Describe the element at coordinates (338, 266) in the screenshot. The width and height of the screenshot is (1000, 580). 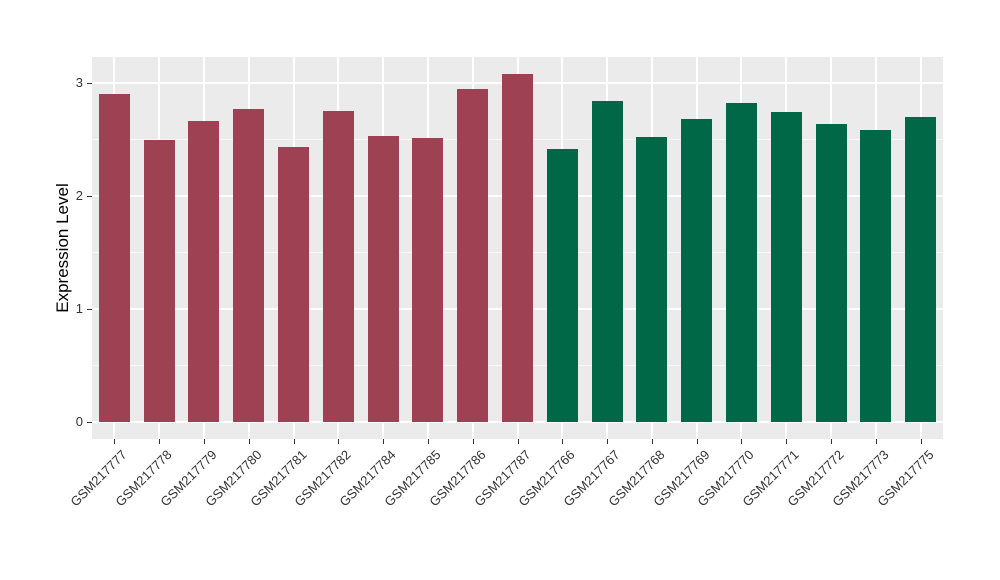
I see `bar-GSM217782` at that location.